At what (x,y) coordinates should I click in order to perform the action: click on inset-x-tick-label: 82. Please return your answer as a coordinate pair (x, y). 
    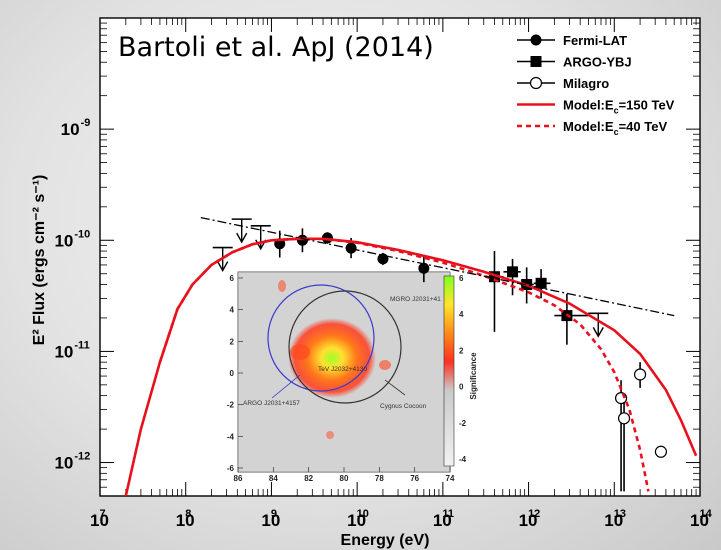
    Looking at the image, I should click on (308, 478).